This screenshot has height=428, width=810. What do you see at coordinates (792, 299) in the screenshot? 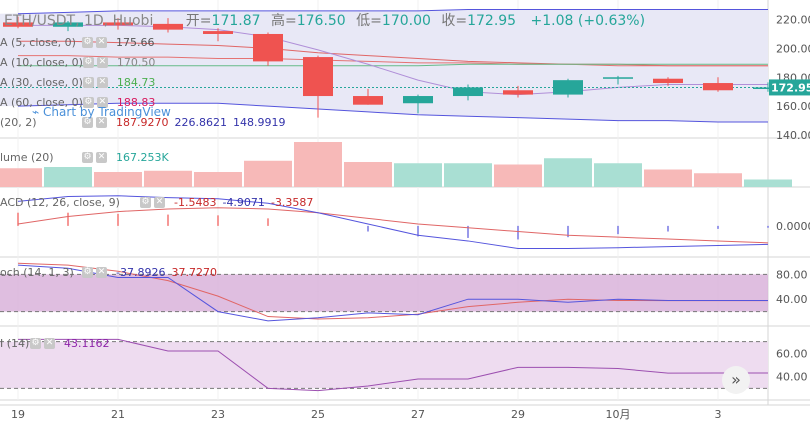
I see `stoch-tick-label: 40.00` at bounding box center [792, 299].